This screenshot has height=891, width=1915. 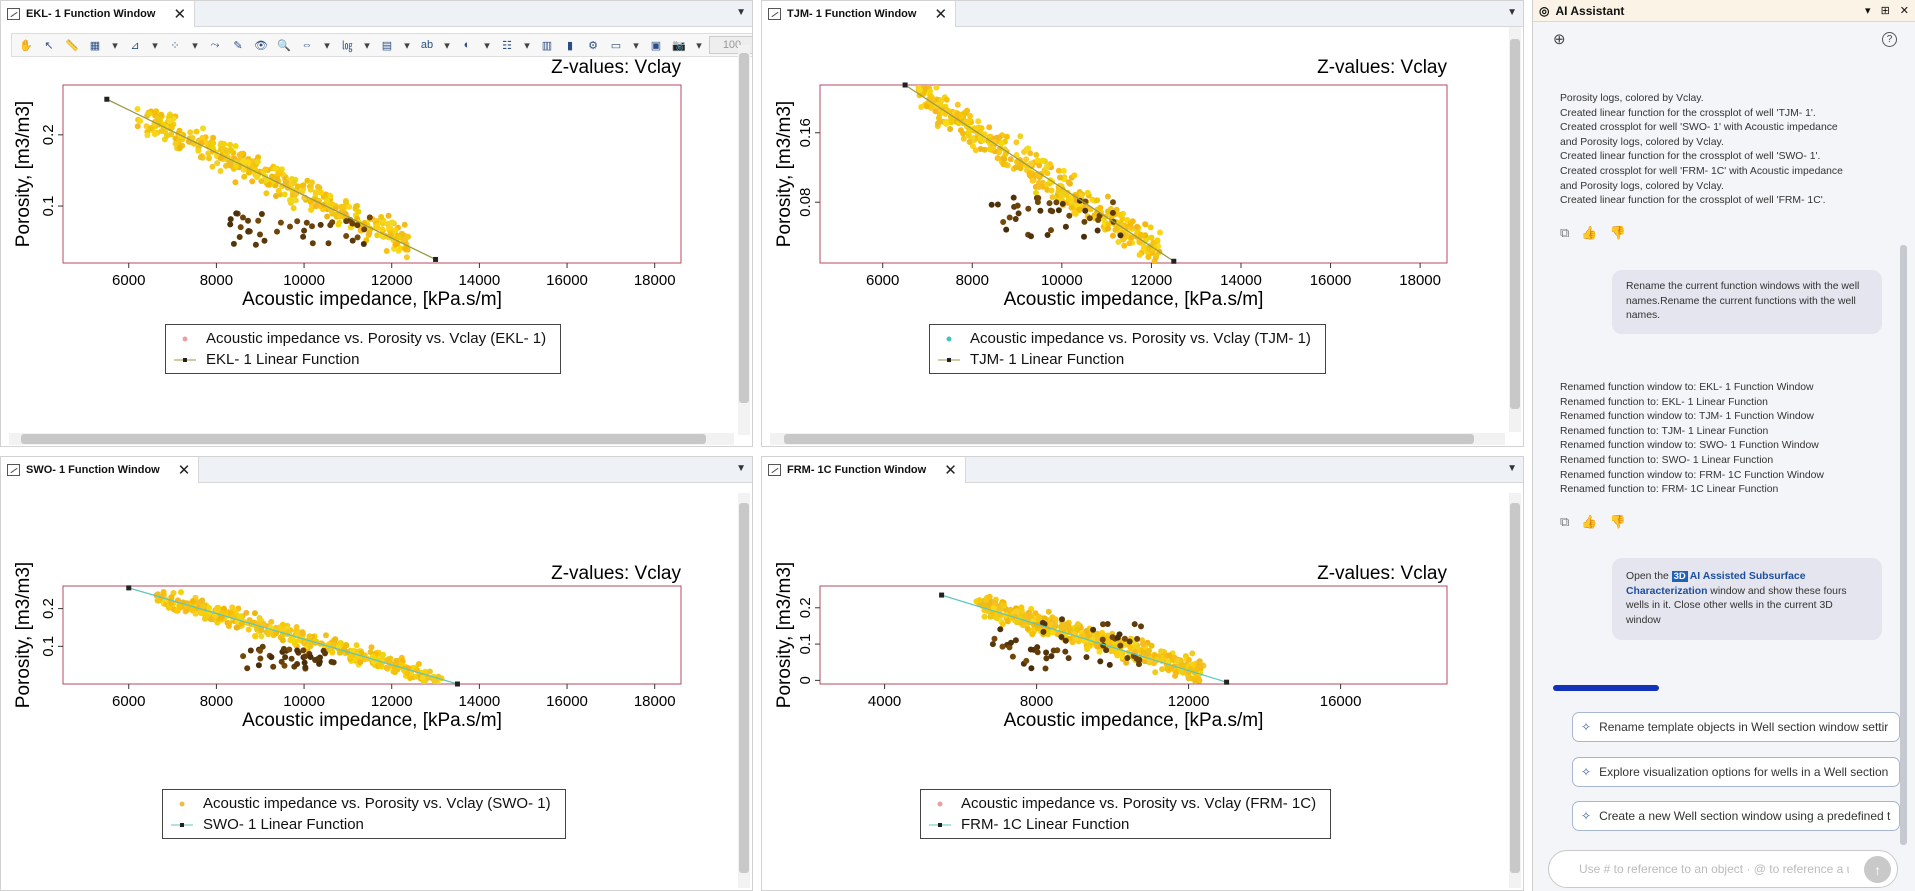 What do you see at coordinates (100, 470) in the screenshot?
I see `tab-swo-function-window: SWO- 1 Function Window ✕` at bounding box center [100, 470].